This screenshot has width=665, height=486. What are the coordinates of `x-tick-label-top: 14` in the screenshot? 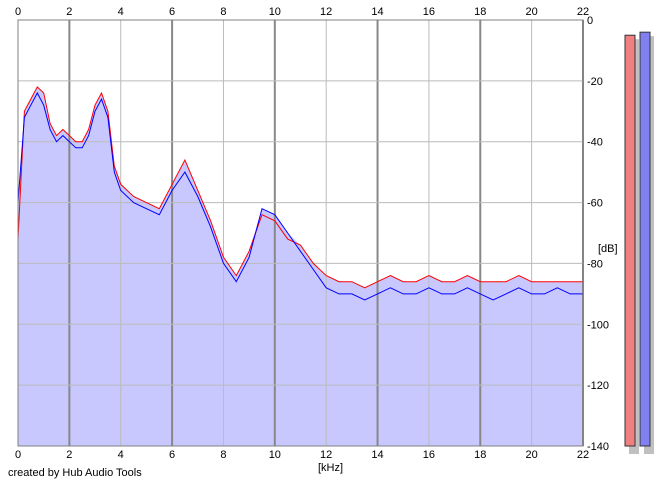 It's located at (377, 12).